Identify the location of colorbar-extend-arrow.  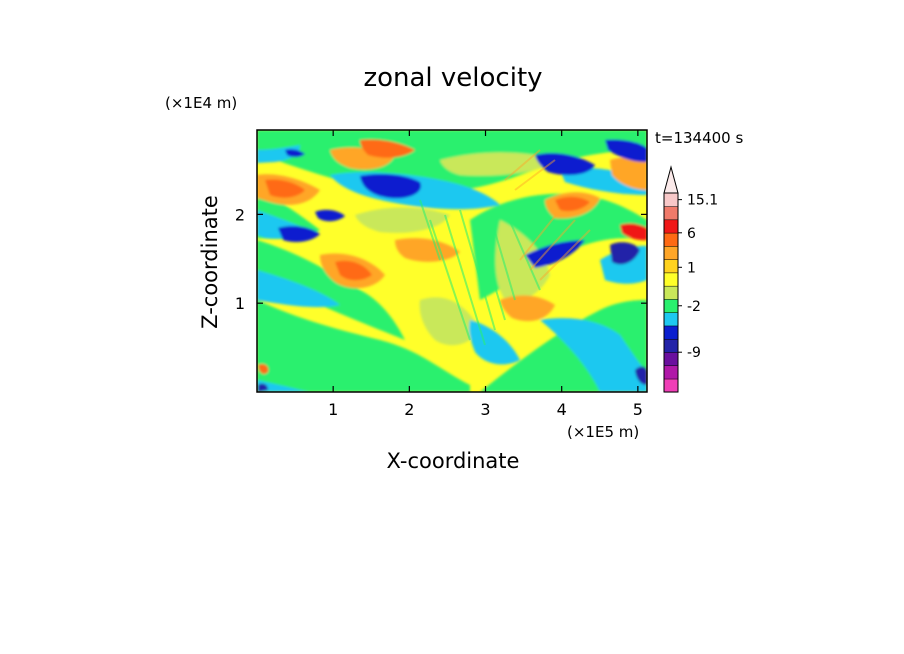
(671, 179).